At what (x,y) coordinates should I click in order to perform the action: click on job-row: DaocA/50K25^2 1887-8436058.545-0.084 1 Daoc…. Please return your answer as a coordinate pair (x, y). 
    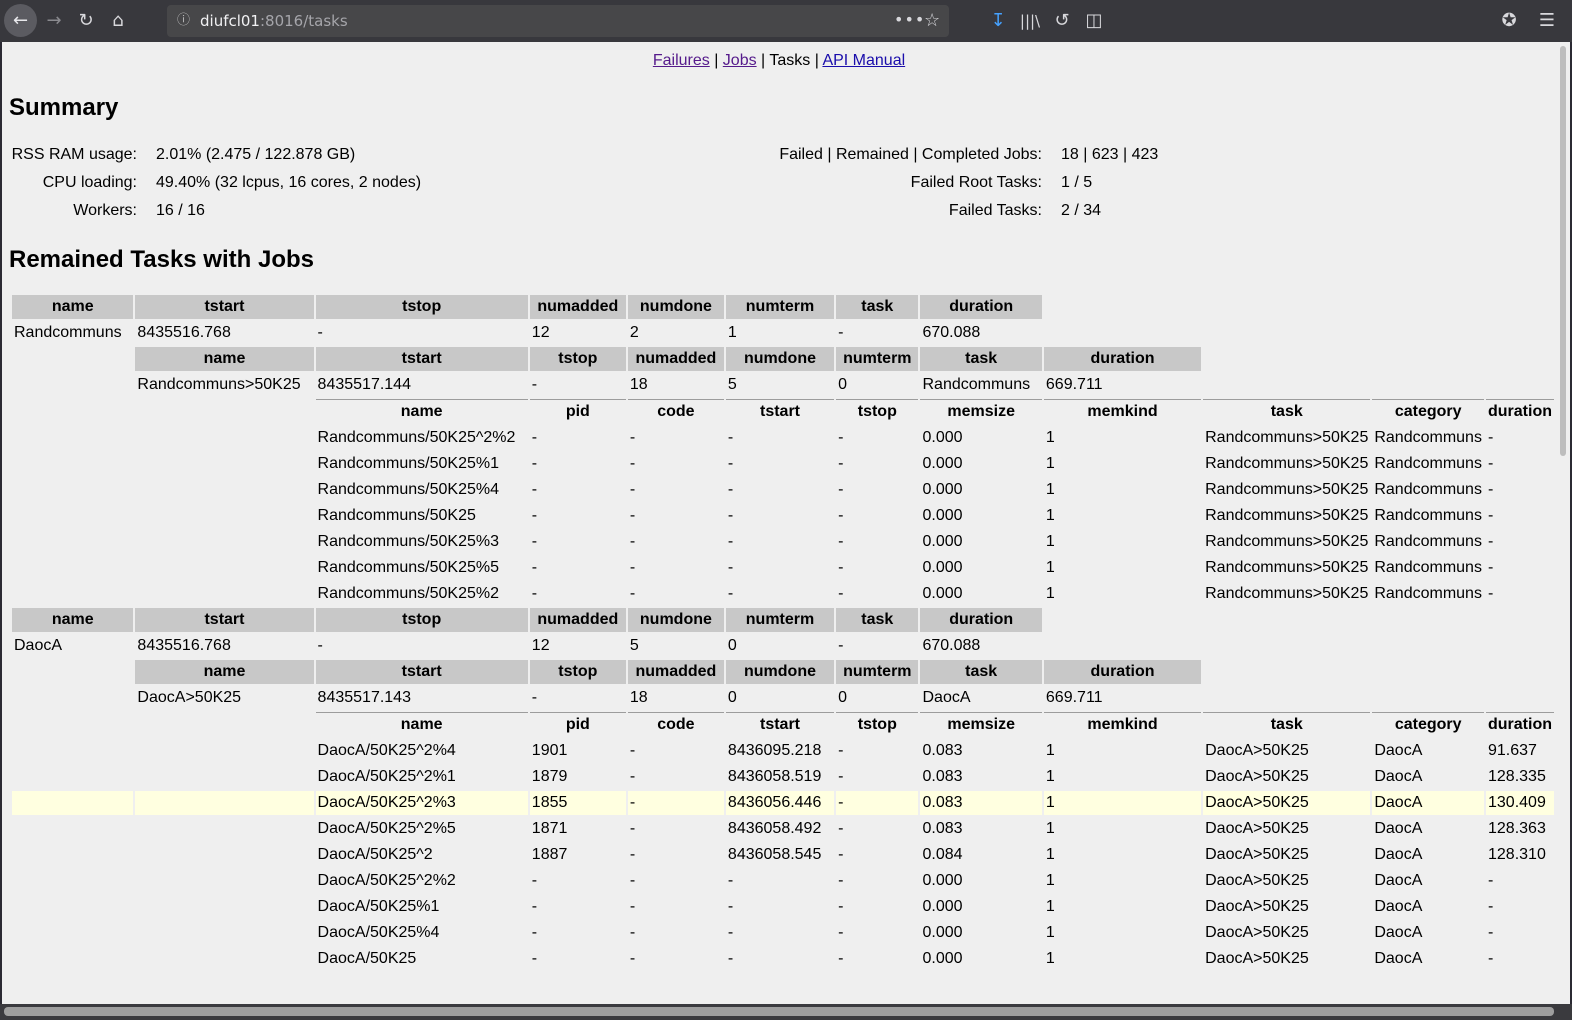
    Looking at the image, I should click on (783, 855).